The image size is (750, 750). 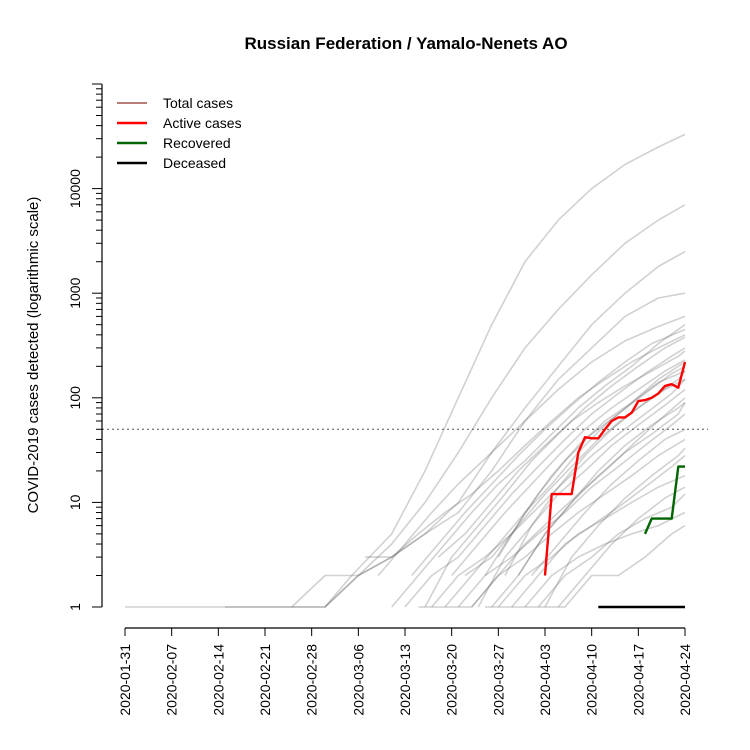 I want to click on x-tick-label: 2020-03-13, so click(x=405, y=680).